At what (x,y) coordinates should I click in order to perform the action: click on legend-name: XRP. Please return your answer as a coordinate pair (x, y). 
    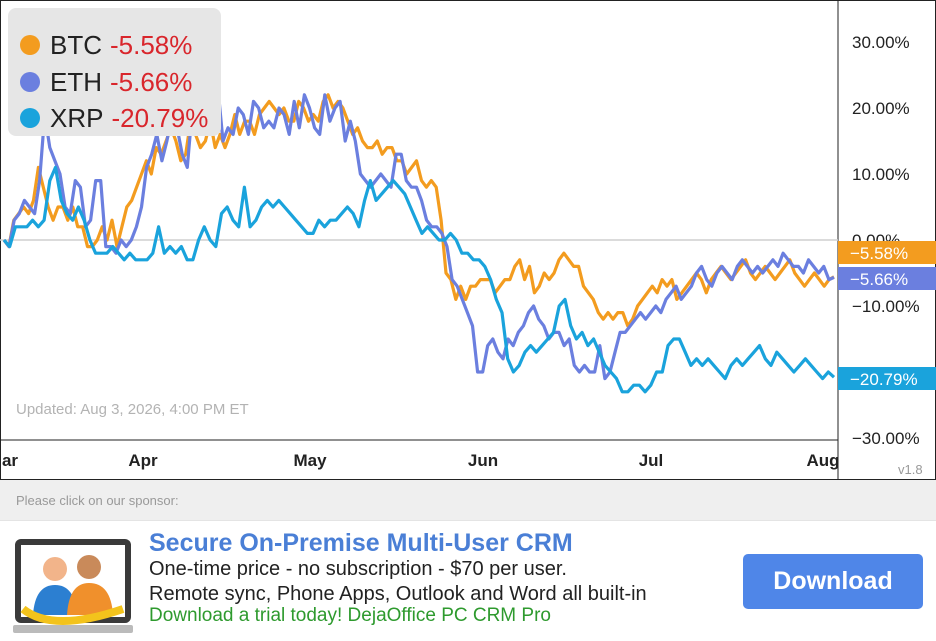
    Looking at the image, I should click on (77, 117).